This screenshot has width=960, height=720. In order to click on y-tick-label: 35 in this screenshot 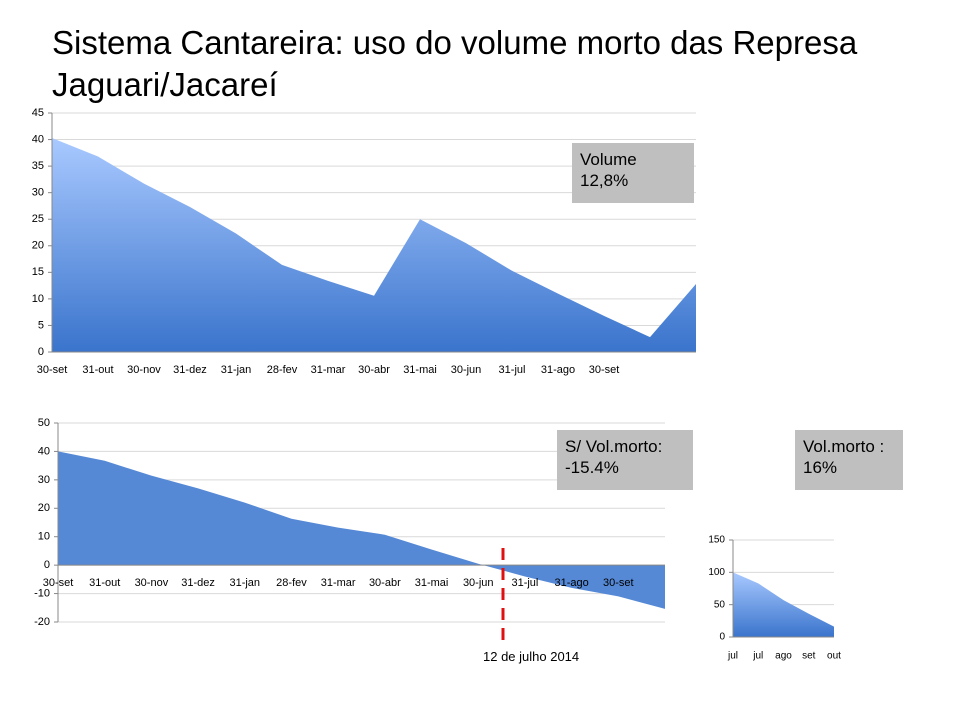, I will do `click(38, 166)`.